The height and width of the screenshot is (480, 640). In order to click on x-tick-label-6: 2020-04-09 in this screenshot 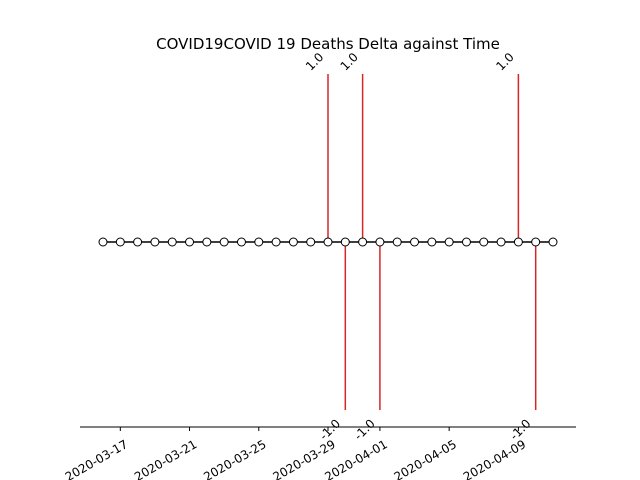, I will do `click(494, 458)`.